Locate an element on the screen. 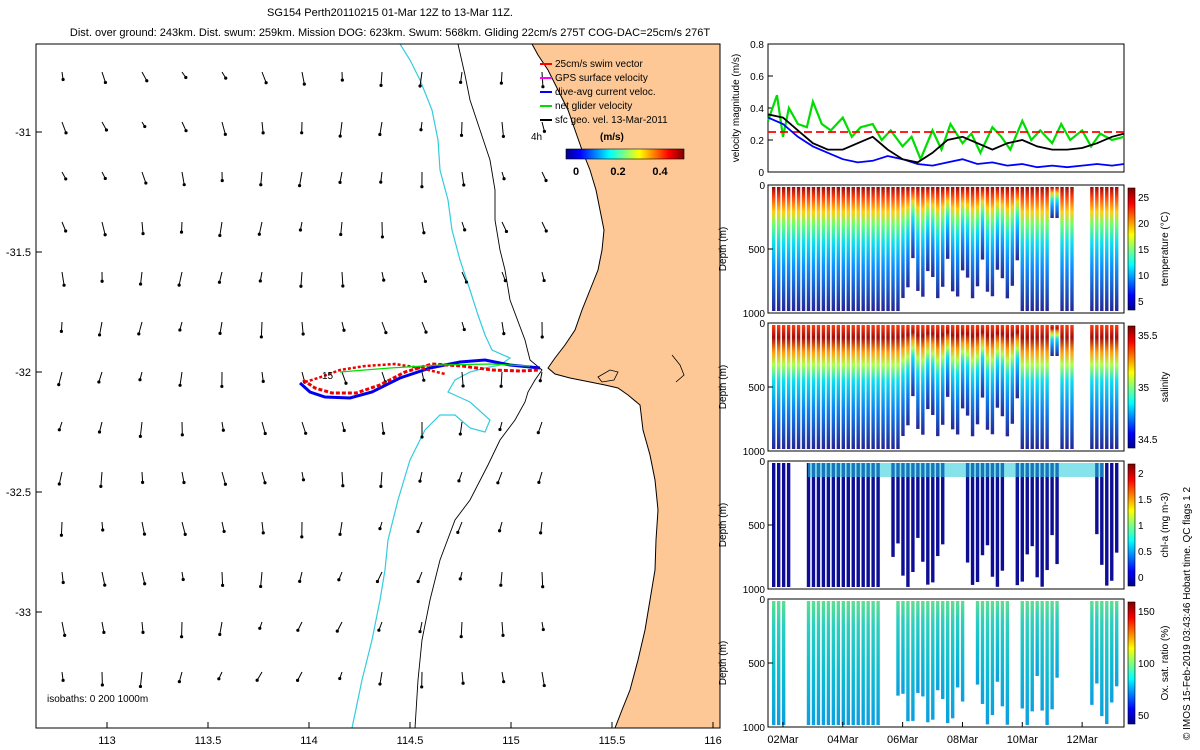 The height and width of the screenshot is (750, 1200). speed-colorbar-tick: 0.2 is located at coordinates (617, 172).